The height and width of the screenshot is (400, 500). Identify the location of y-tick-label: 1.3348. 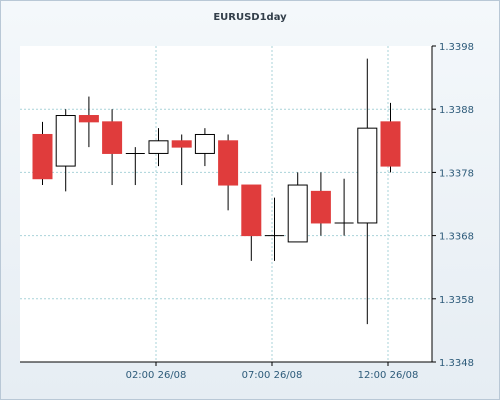
(456, 363).